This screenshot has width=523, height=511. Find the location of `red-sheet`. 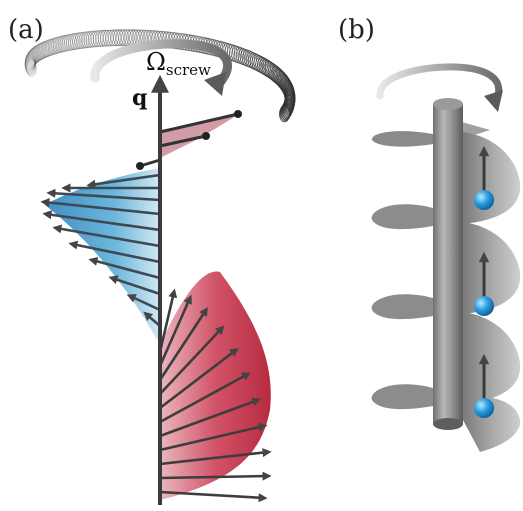

red-sheet is located at coordinates (215, 385).